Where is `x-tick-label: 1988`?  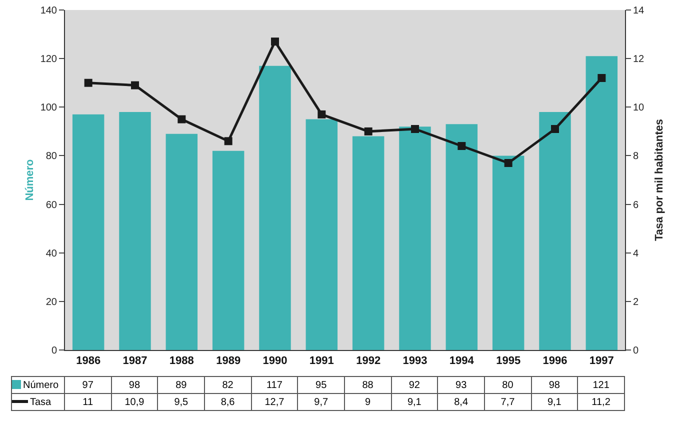
x-tick-label: 1988 is located at coordinates (181, 361).